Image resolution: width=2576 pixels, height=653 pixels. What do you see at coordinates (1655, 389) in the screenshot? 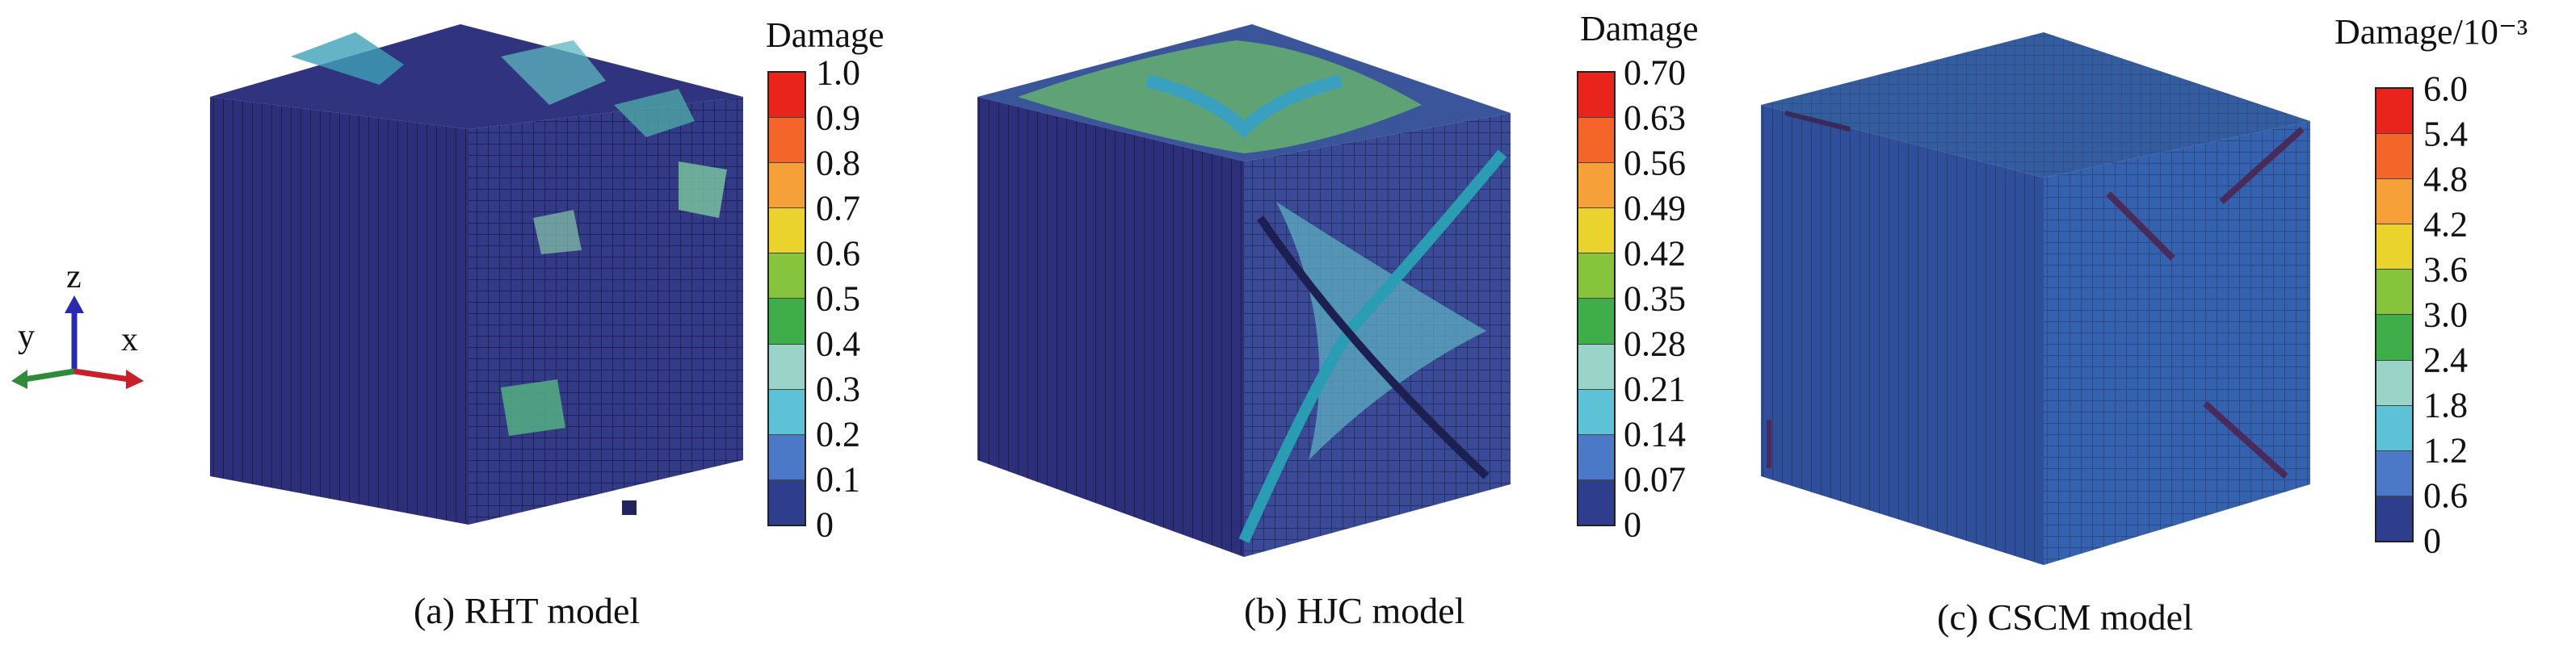
I see `tick-label: 0.21` at bounding box center [1655, 389].